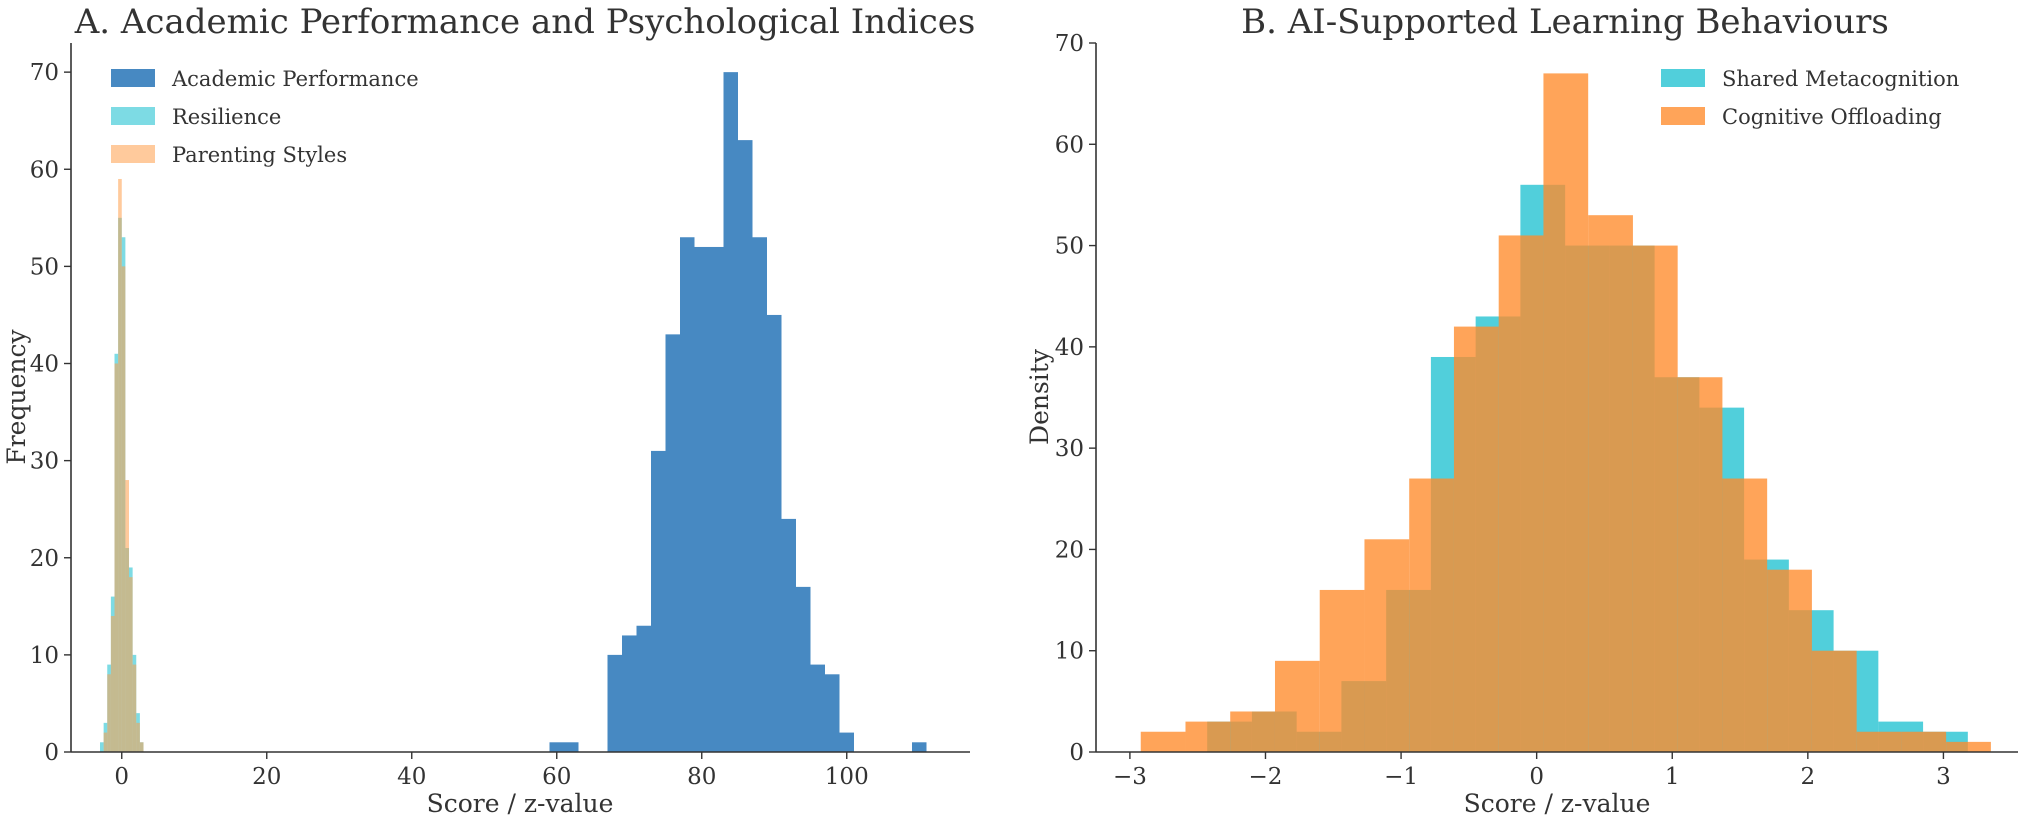  I want to click on panel-b-y-label: Density, so click(1039, 396).